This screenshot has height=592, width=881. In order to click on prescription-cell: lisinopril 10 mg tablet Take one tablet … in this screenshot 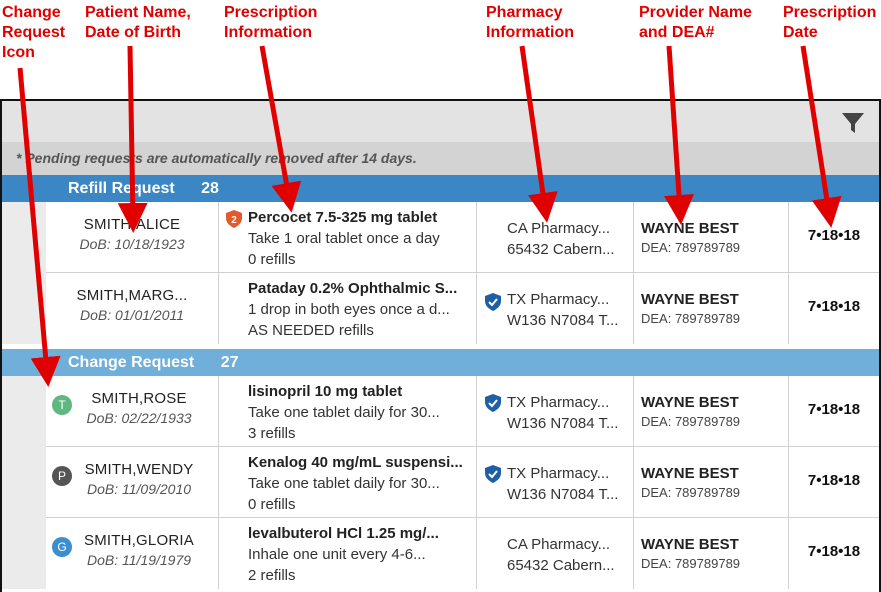, I will do `click(348, 411)`.